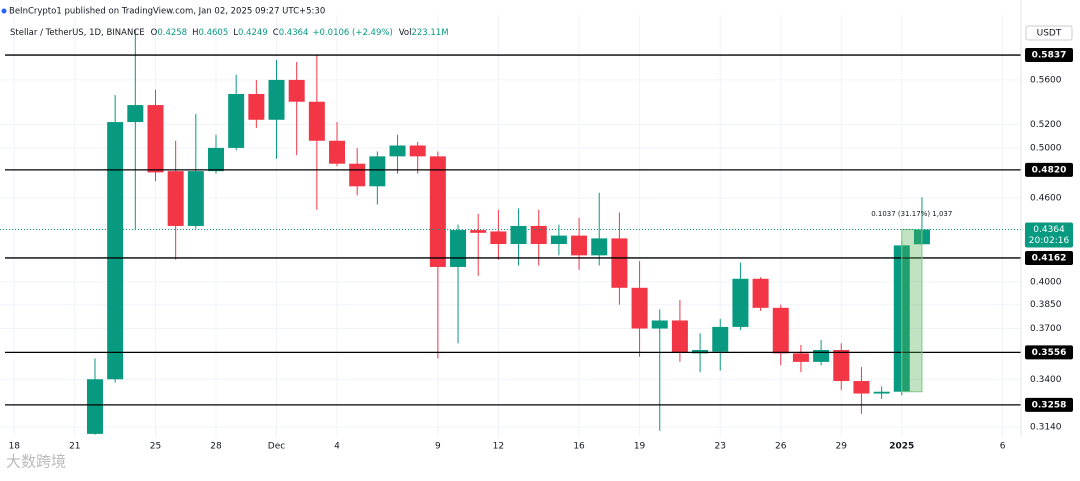  Describe the element at coordinates (720, 447) in the screenshot. I see `x-tick-label: 23` at that location.